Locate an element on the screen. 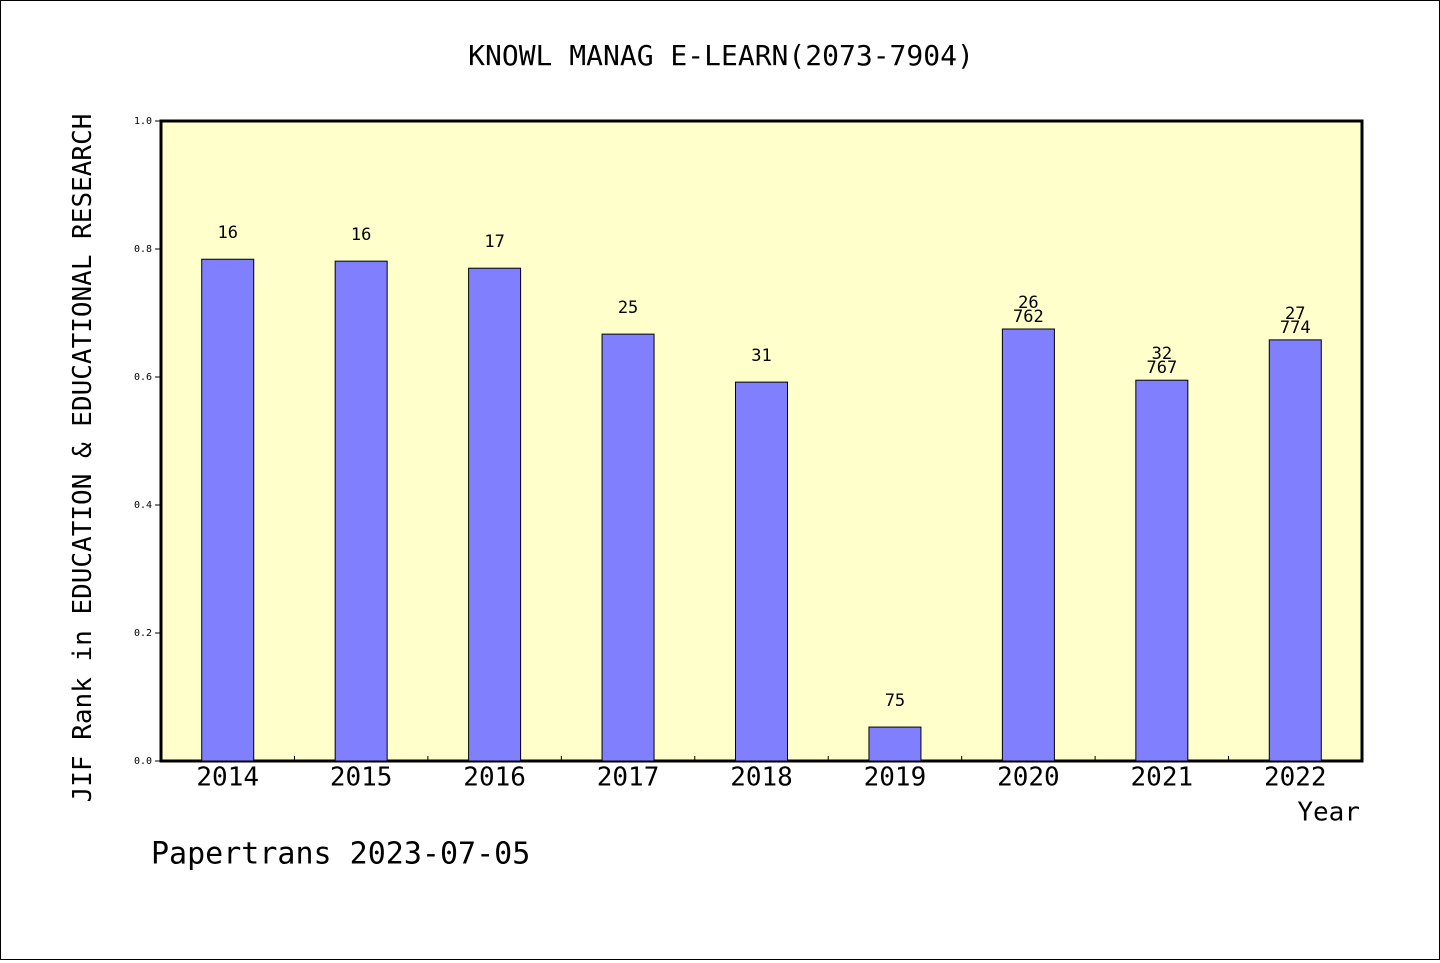 Image resolution: width=1440 pixels, height=963 pixels. y-tick-label: 0.4 is located at coordinates (143, 505).